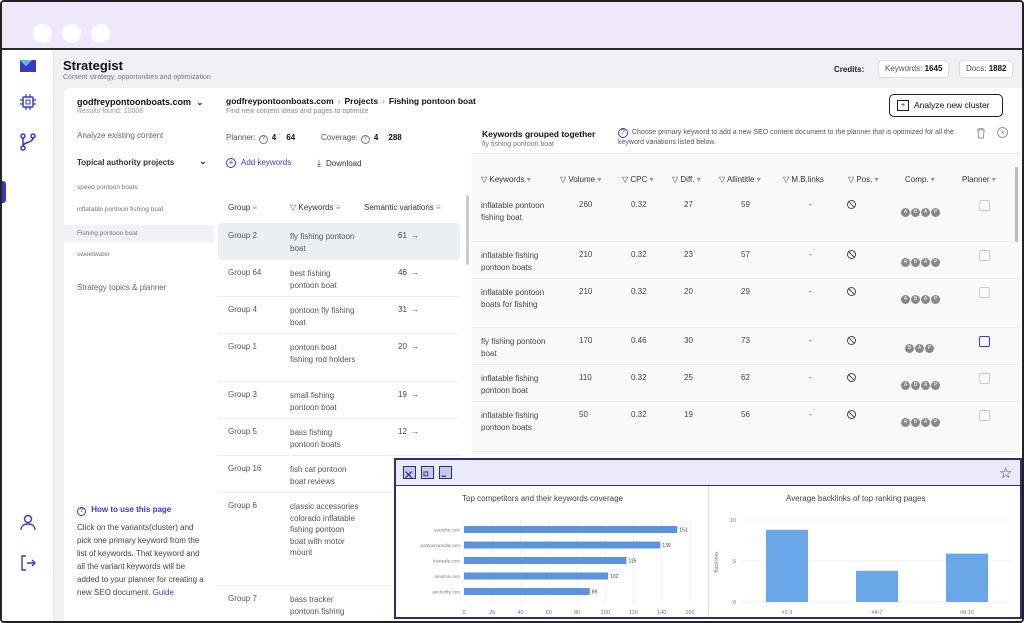 This screenshot has width=1024, height=623. I want to click on keywords-column-header: ▽ Keywords ≡, so click(315, 207).